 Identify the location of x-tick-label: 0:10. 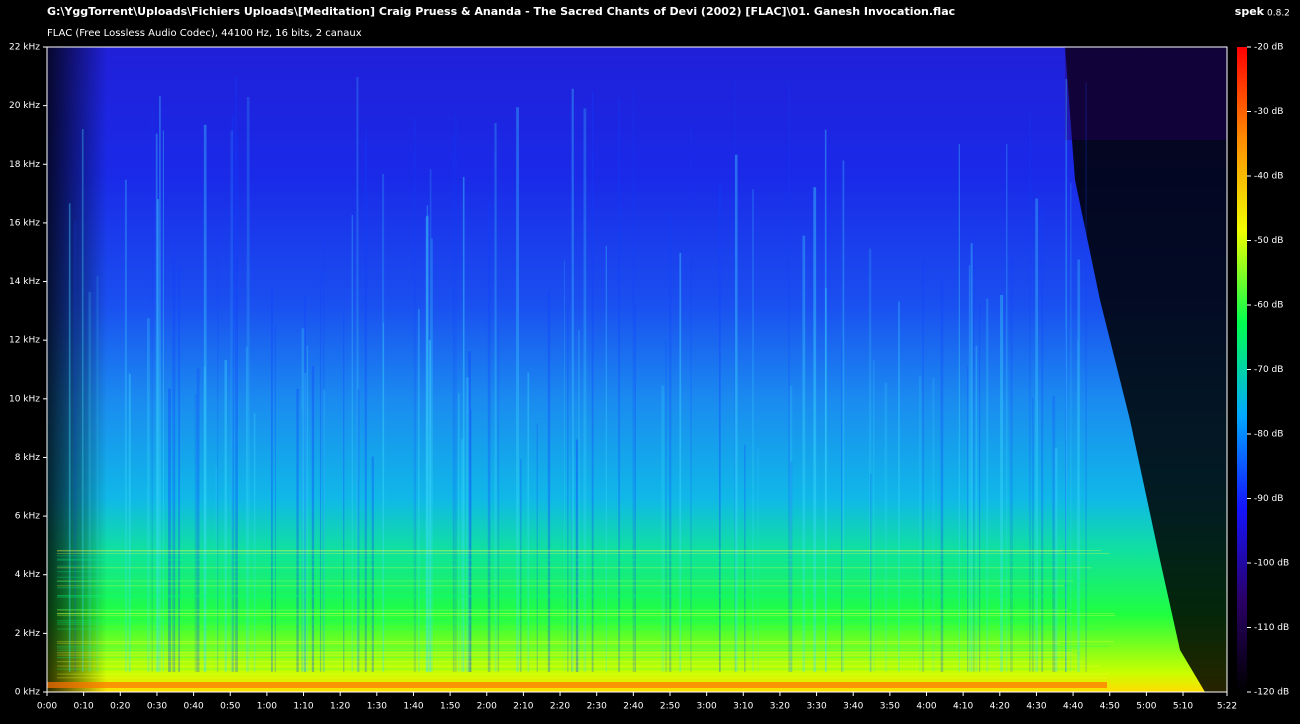
(84, 707).